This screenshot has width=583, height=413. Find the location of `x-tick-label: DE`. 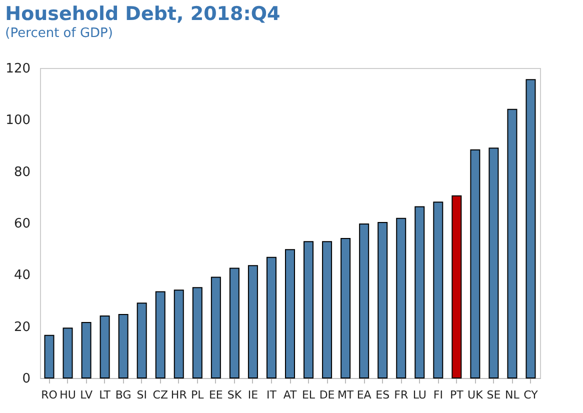

x-tick-label: DE is located at coordinates (327, 395).